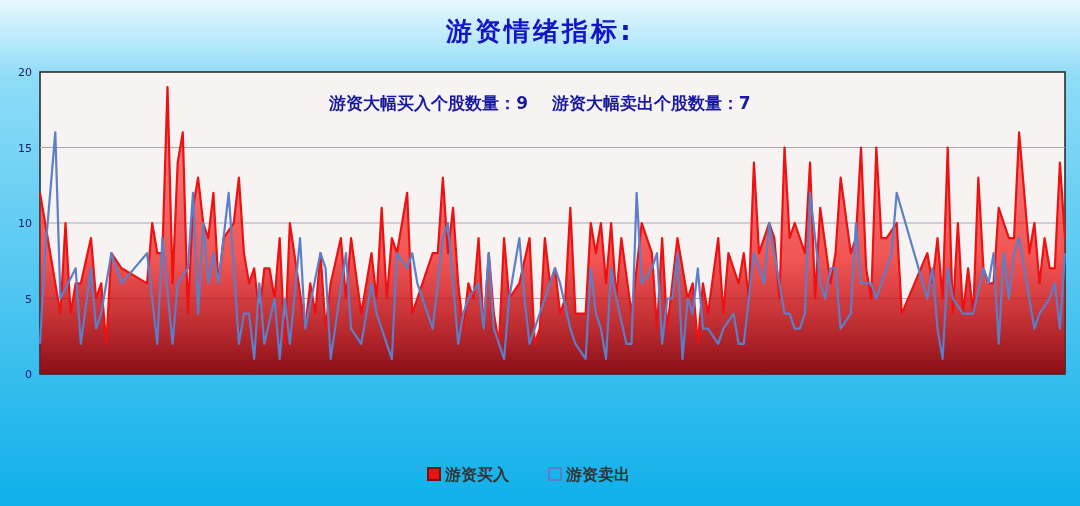 The image size is (1080, 506). I want to click on y-tick-label: 10, so click(25, 223).